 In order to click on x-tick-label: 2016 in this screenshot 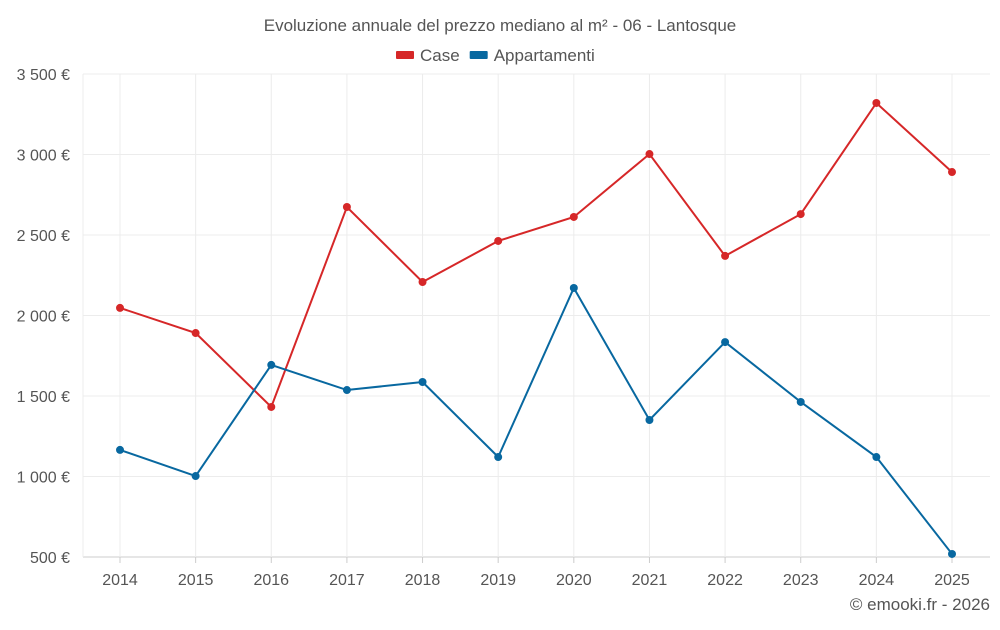, I will do `click(271, 580)`.